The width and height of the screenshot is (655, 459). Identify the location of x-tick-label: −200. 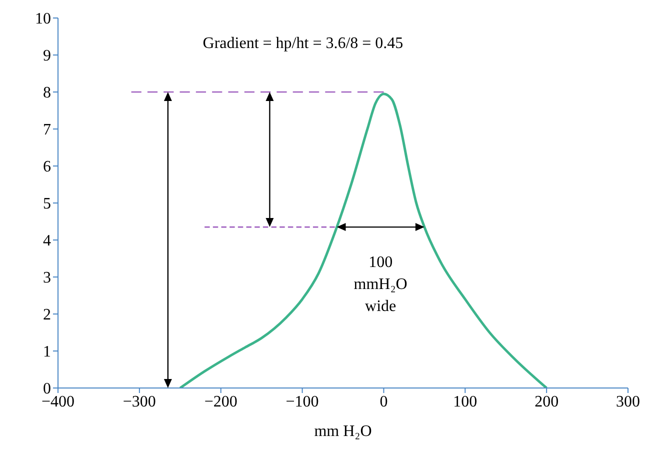
(221, 401).